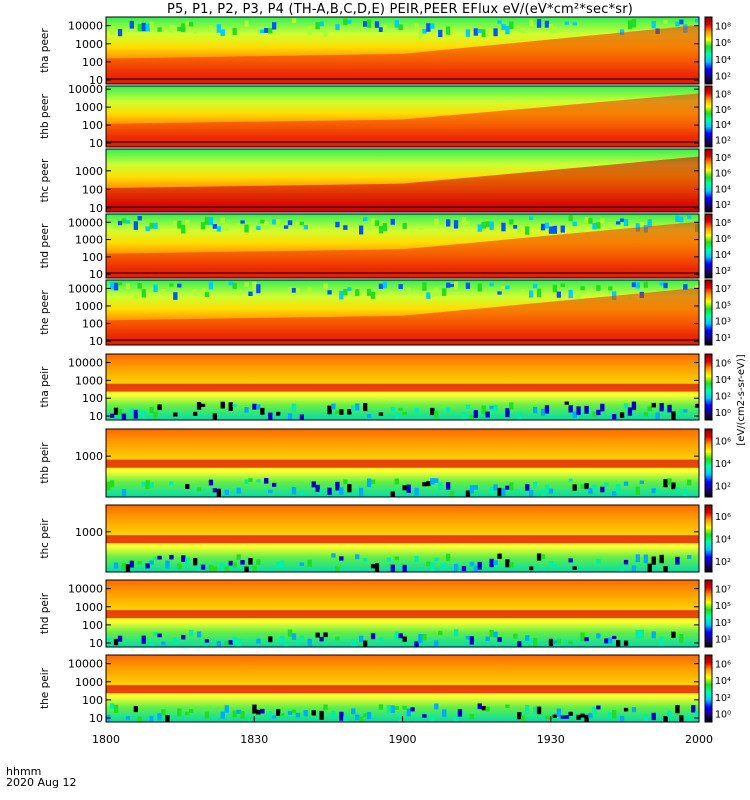  What do you see at coordinates (96, 80) in the screenshot?
I see `y-tick-label: 10` at bounding box center [96, 80].